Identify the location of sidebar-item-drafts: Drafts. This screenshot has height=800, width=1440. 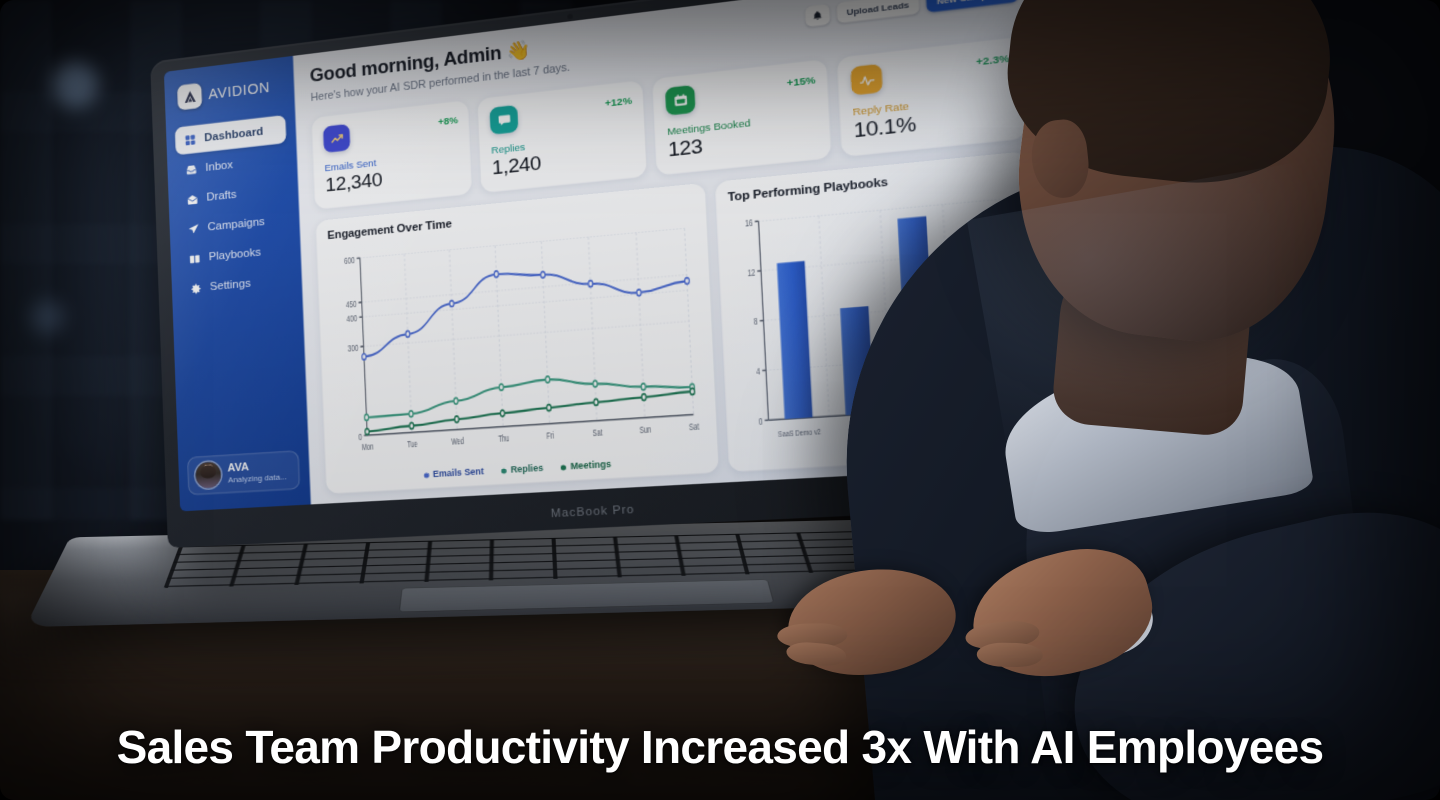
(233, 194).